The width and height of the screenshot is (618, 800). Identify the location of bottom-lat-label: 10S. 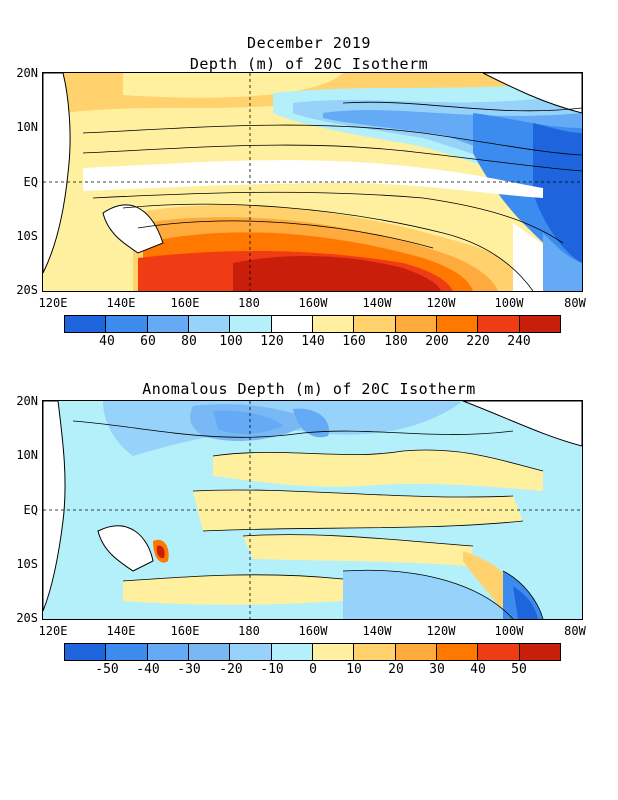
(27, 564).